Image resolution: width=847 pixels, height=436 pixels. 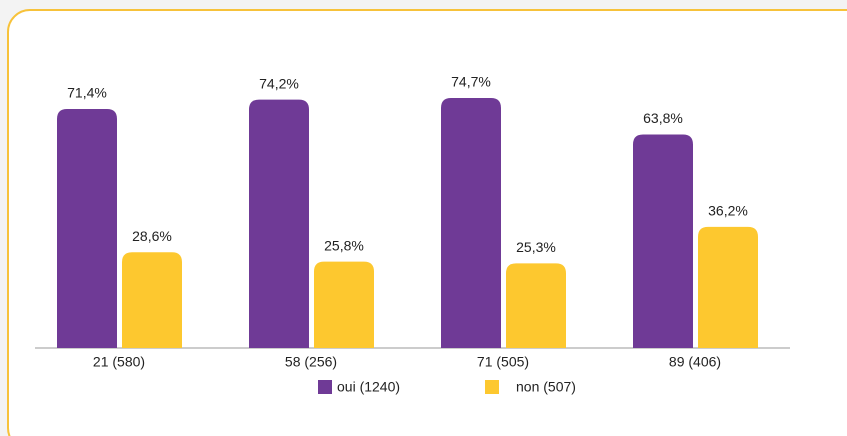 I want to click on x-tick-label: 21 (580), so click(x=119, y=362).